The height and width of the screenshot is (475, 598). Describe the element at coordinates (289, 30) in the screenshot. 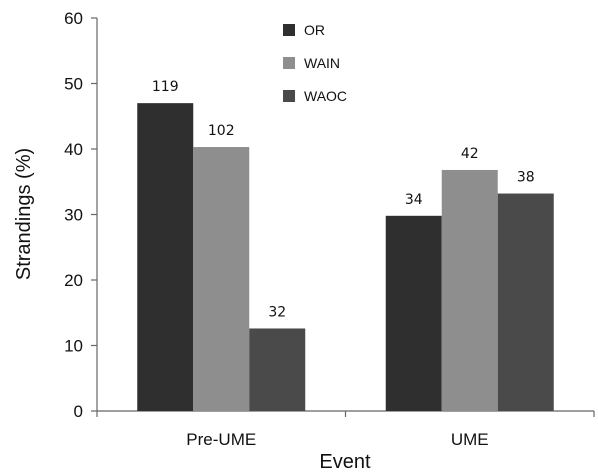

I see `legend-swatch-or` at that location.